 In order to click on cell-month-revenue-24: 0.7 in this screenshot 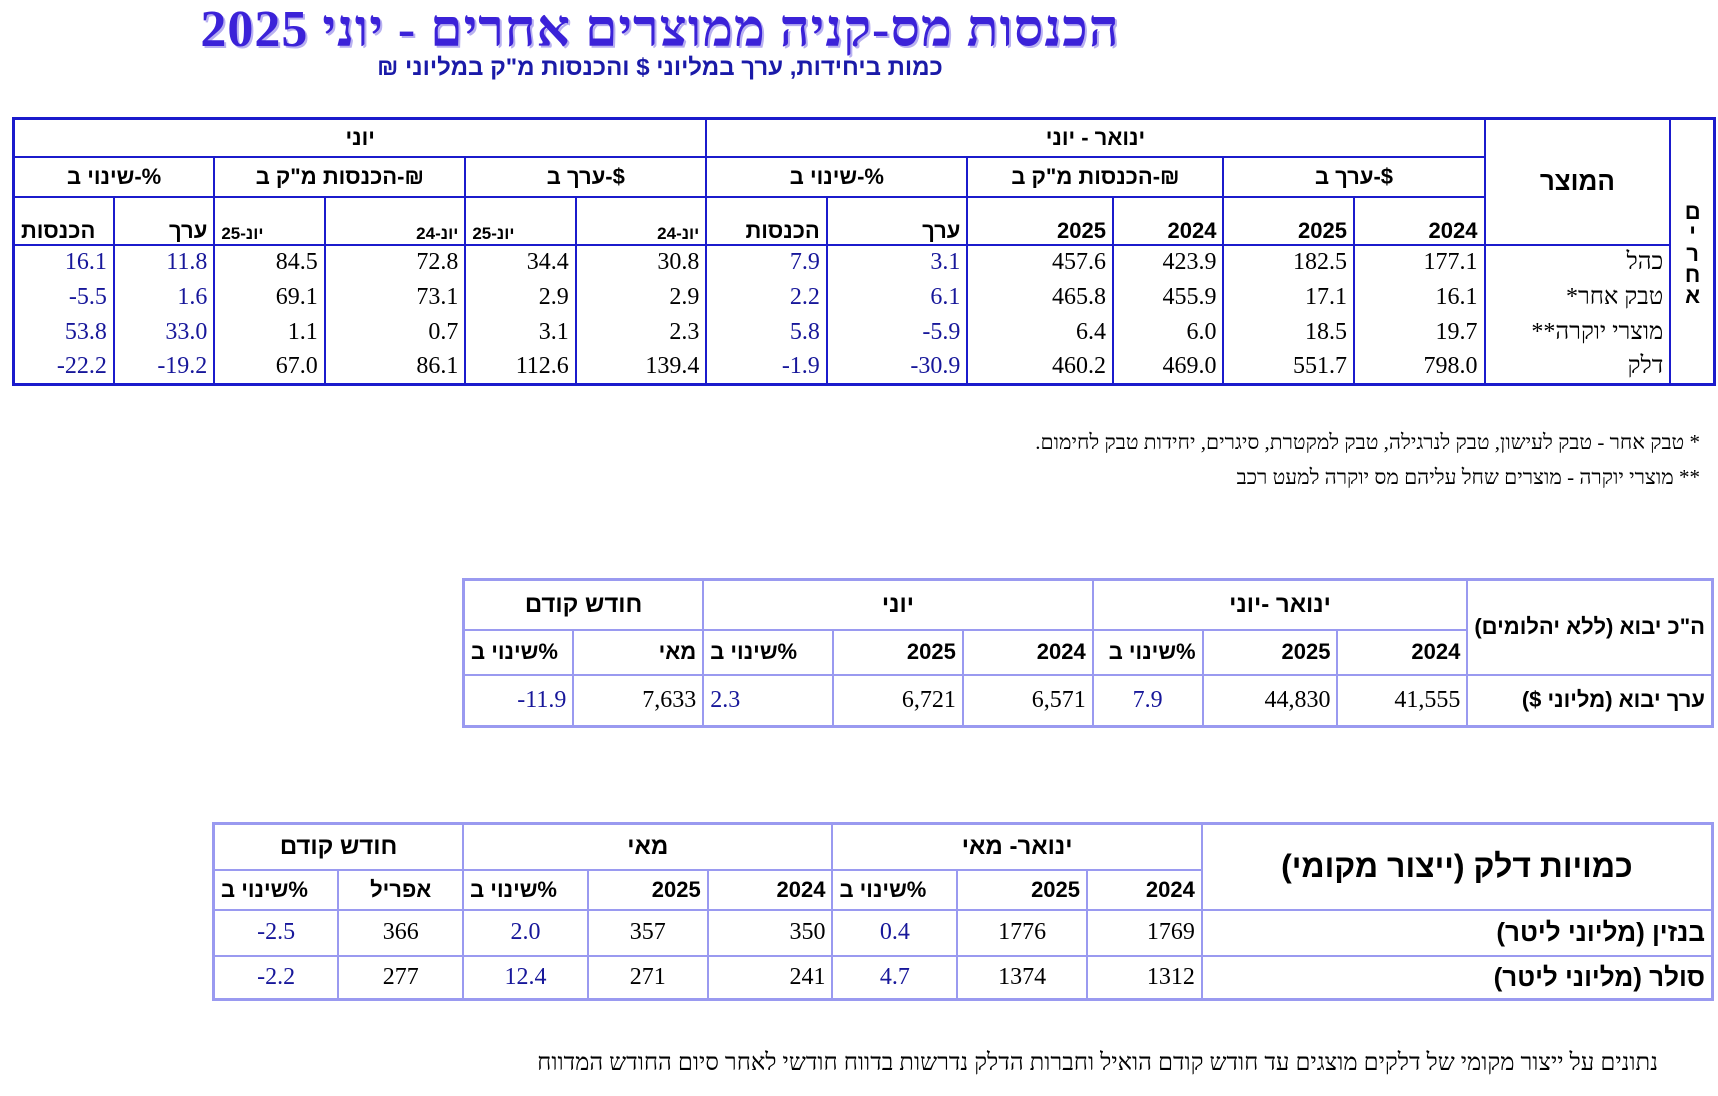, I will do `click(395, 332)`.